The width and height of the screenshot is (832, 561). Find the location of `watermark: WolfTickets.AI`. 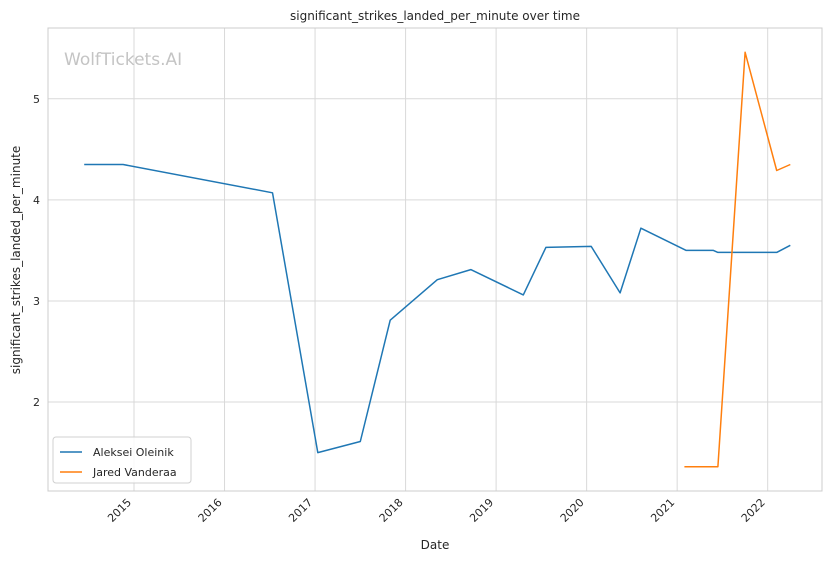

watermark: WolfTickets.AI is located at coordinates (123, 60).